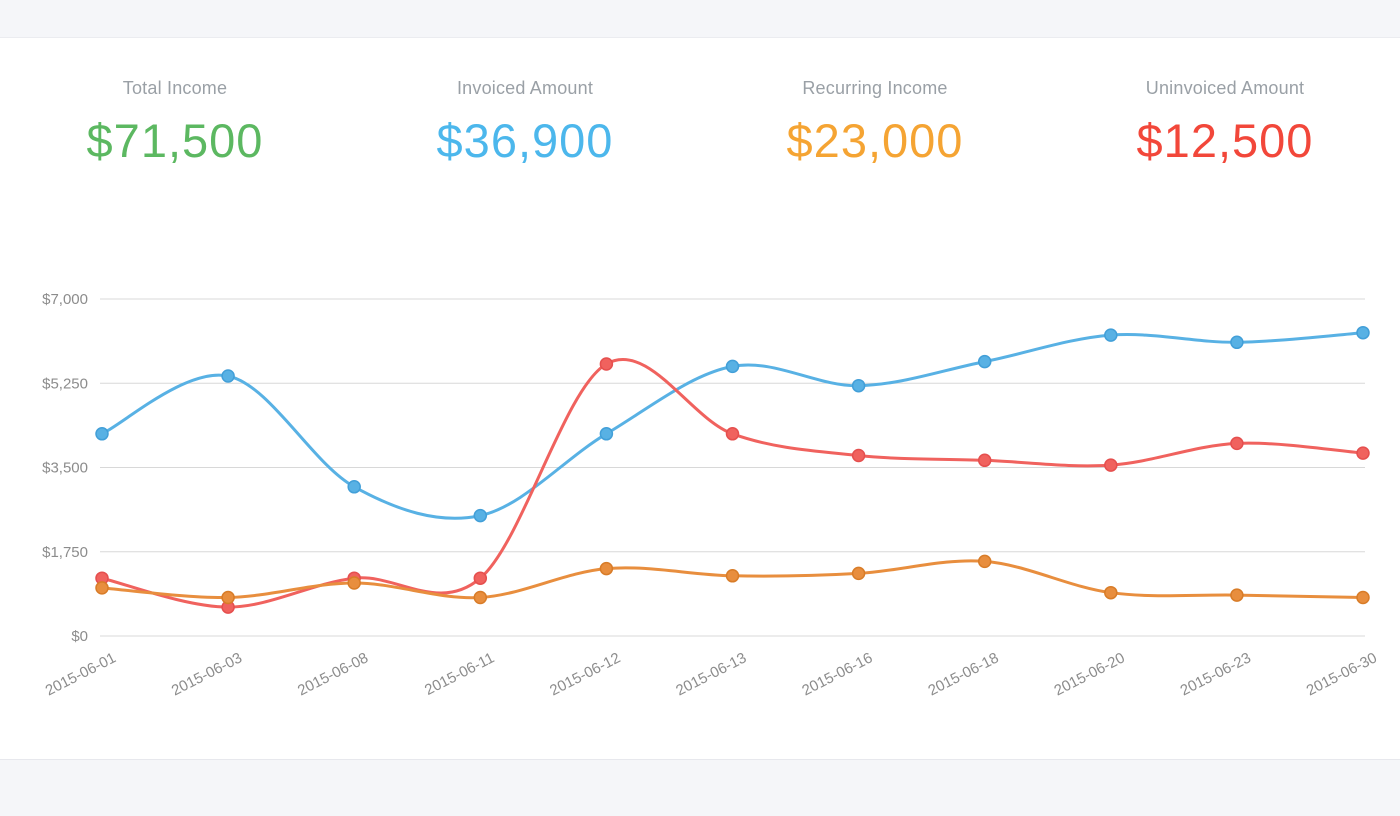 The image size is (1400, 816). Describe the element at coordinates (525, 140) in the screenshot. I see `stat-value-1: $36,900` at that location.